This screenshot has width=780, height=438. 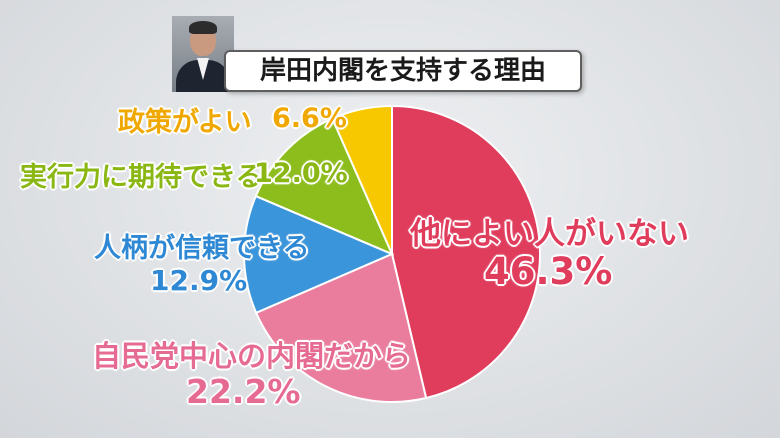 I want to click on chart-title: 岸田内閣を支持する理由, so click(x=402, y=71).